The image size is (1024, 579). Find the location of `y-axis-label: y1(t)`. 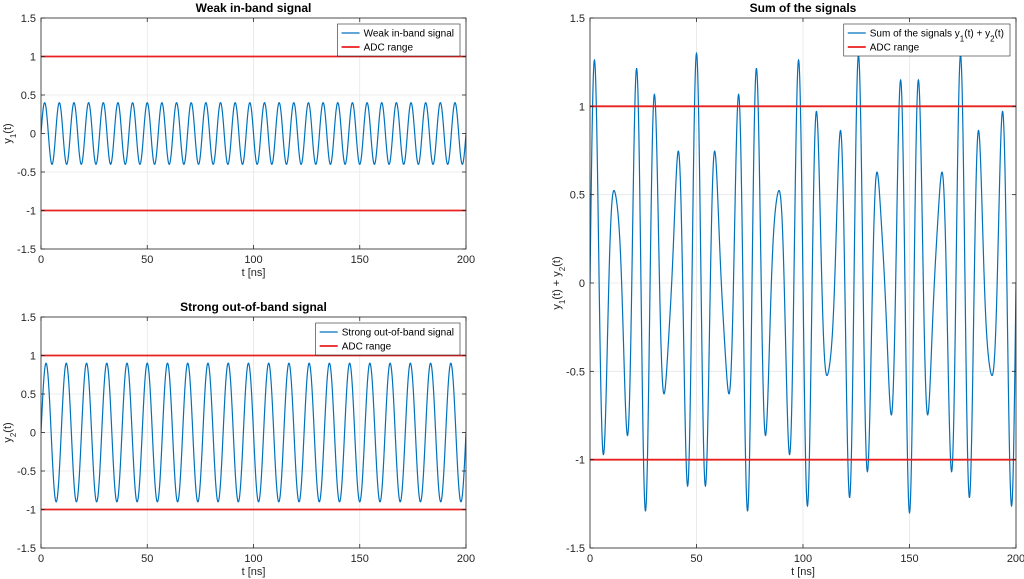

y-axis-label: y1(t) is located at coordinates (10, 133).